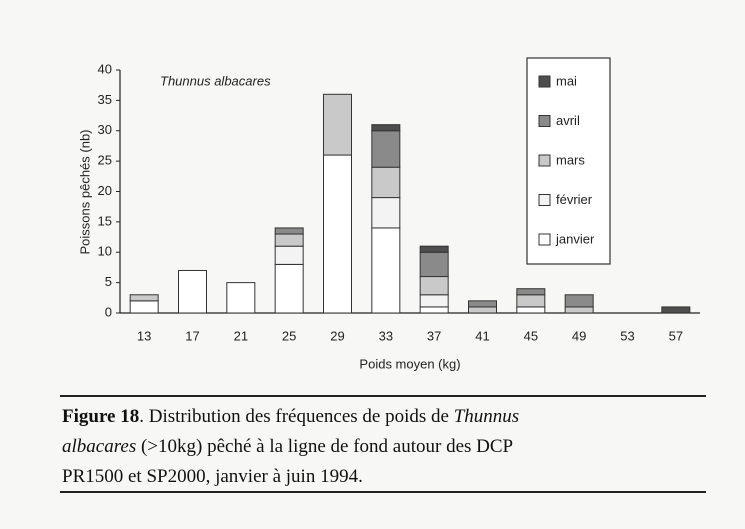 The width and height of the screenshot is (745, 529). Describe the element at coordinates (105, 160) in the screenshot. I see `y-tick-label: 25` at that location.